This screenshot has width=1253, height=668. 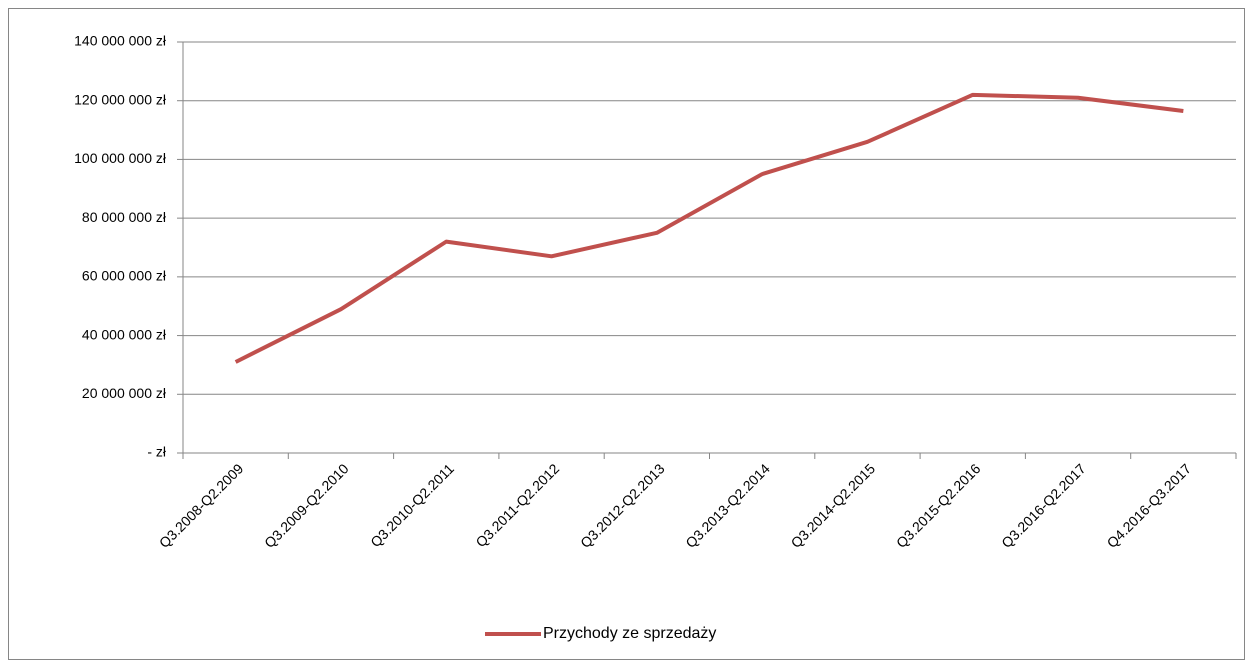 What do you see at coordinates (120, 41) in the screenshot?
I see `y-tick-label: 140 000 000 zł` at bounding box center [120, 41].